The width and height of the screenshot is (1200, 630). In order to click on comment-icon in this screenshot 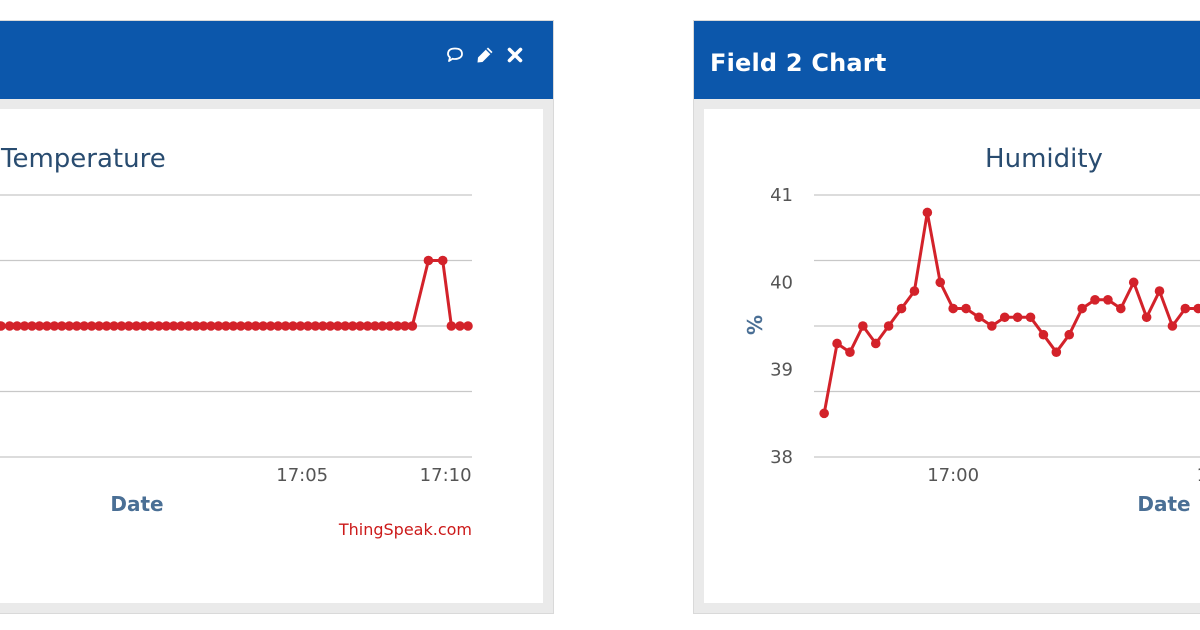, I will do `click(455, 56)`.